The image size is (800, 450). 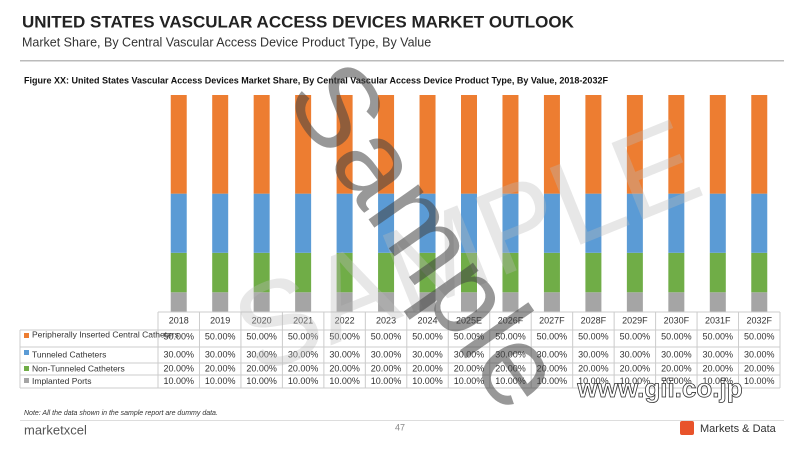 I want to click on legend-label: Tunneled Catheters, so click(x=69, y=354).